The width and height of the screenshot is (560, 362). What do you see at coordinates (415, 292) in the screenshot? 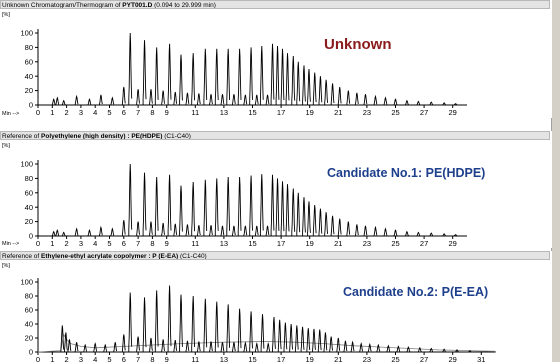
I see `candidate-label: Candidate No.2: P(E-EA)` at bounding box center [415, 292].